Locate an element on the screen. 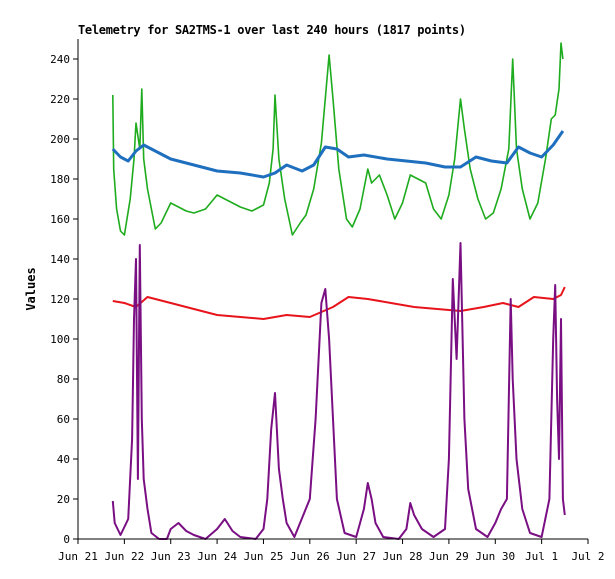 This screenshot has height=579, width=615. y-tick-label: 40 is located at coordinates (63, 459).